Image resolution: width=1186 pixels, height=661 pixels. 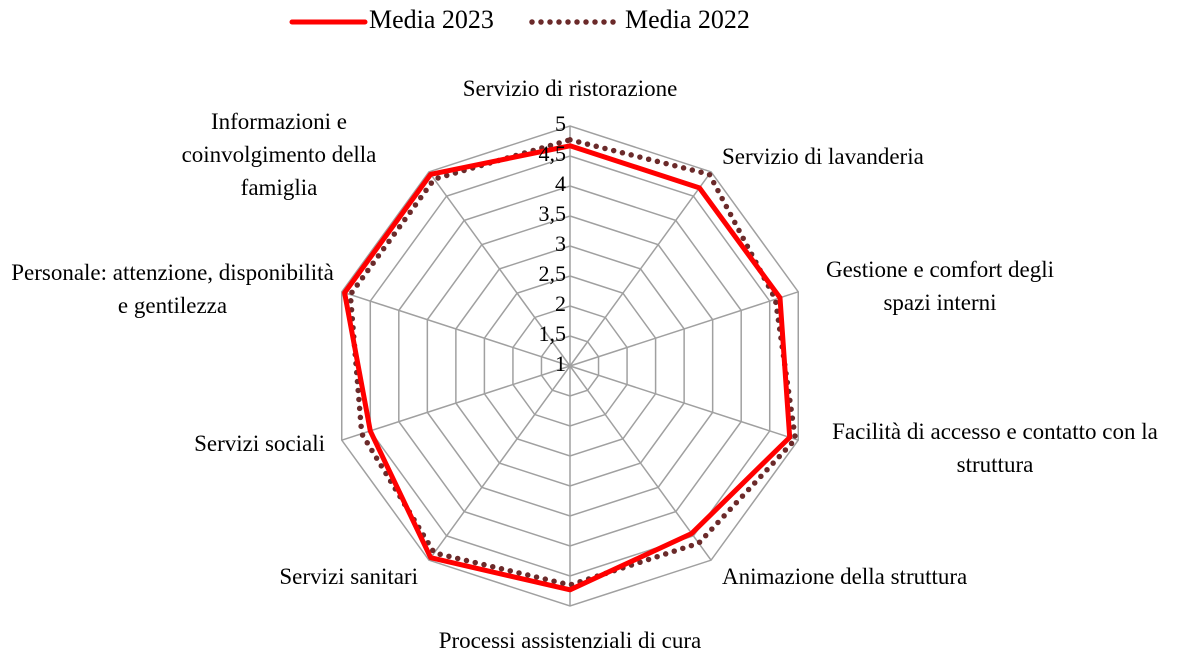 What do you see at coordinates (560, 123) in the screenshot?
I see `r-tick-label: 5` at bounding box center [560, 123].